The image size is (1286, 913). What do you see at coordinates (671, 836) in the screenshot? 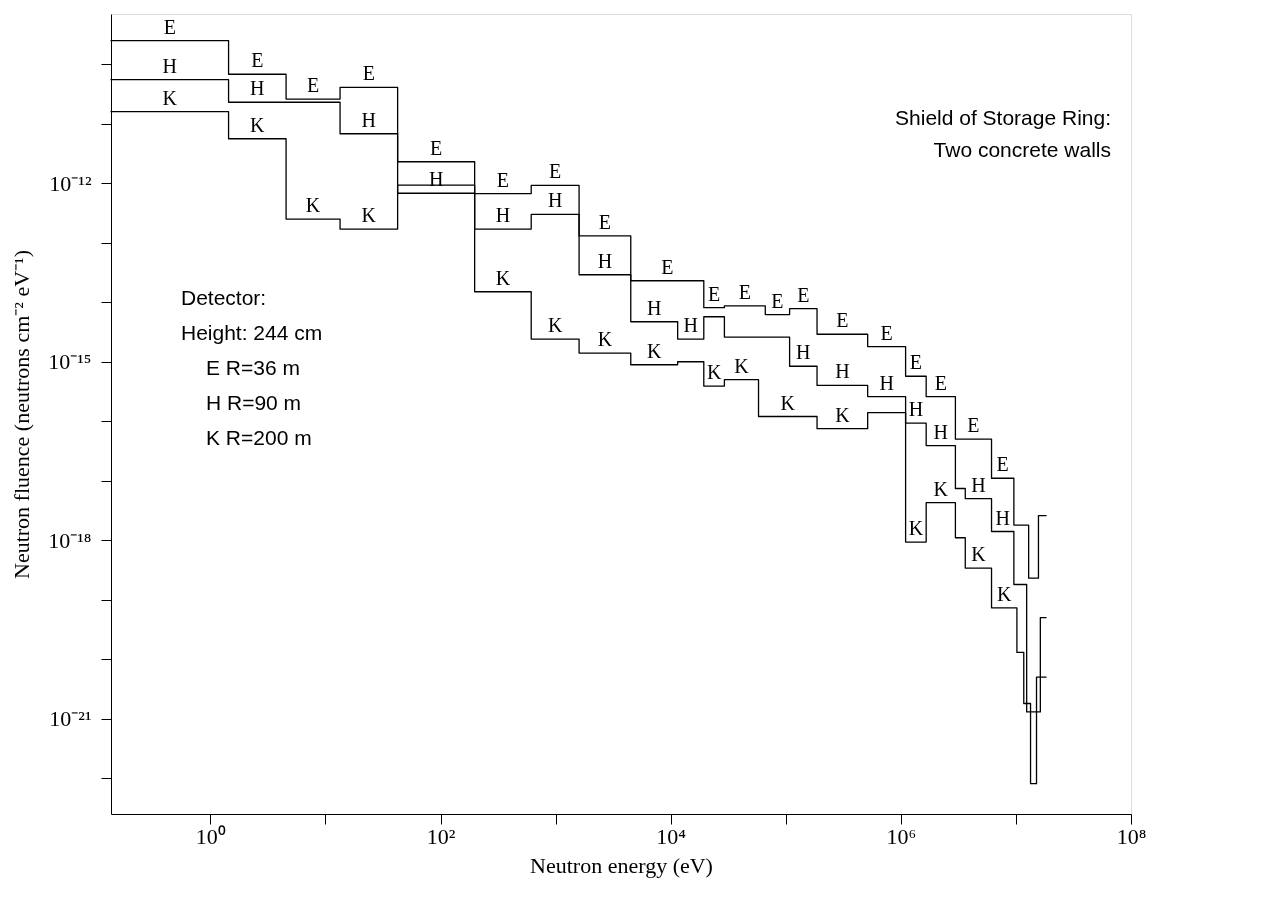
I see `x-tick-label: 10⁴` at bounding box center [671, 836].